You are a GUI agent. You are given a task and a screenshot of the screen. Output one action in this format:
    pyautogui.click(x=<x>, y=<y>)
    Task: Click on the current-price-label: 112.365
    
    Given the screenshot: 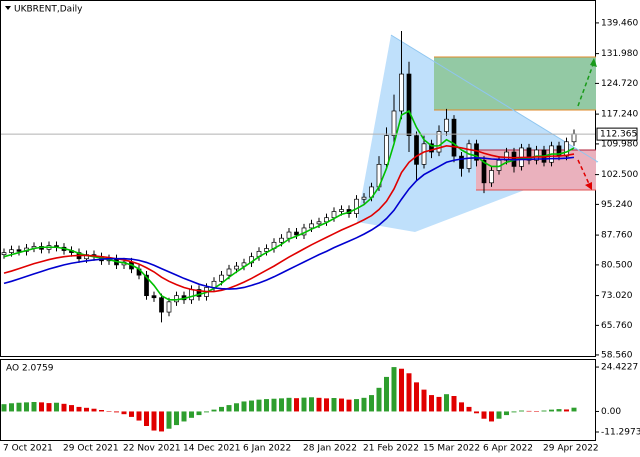 What is the action you would take?
    pyautogui.click(x=618, y=135)
    